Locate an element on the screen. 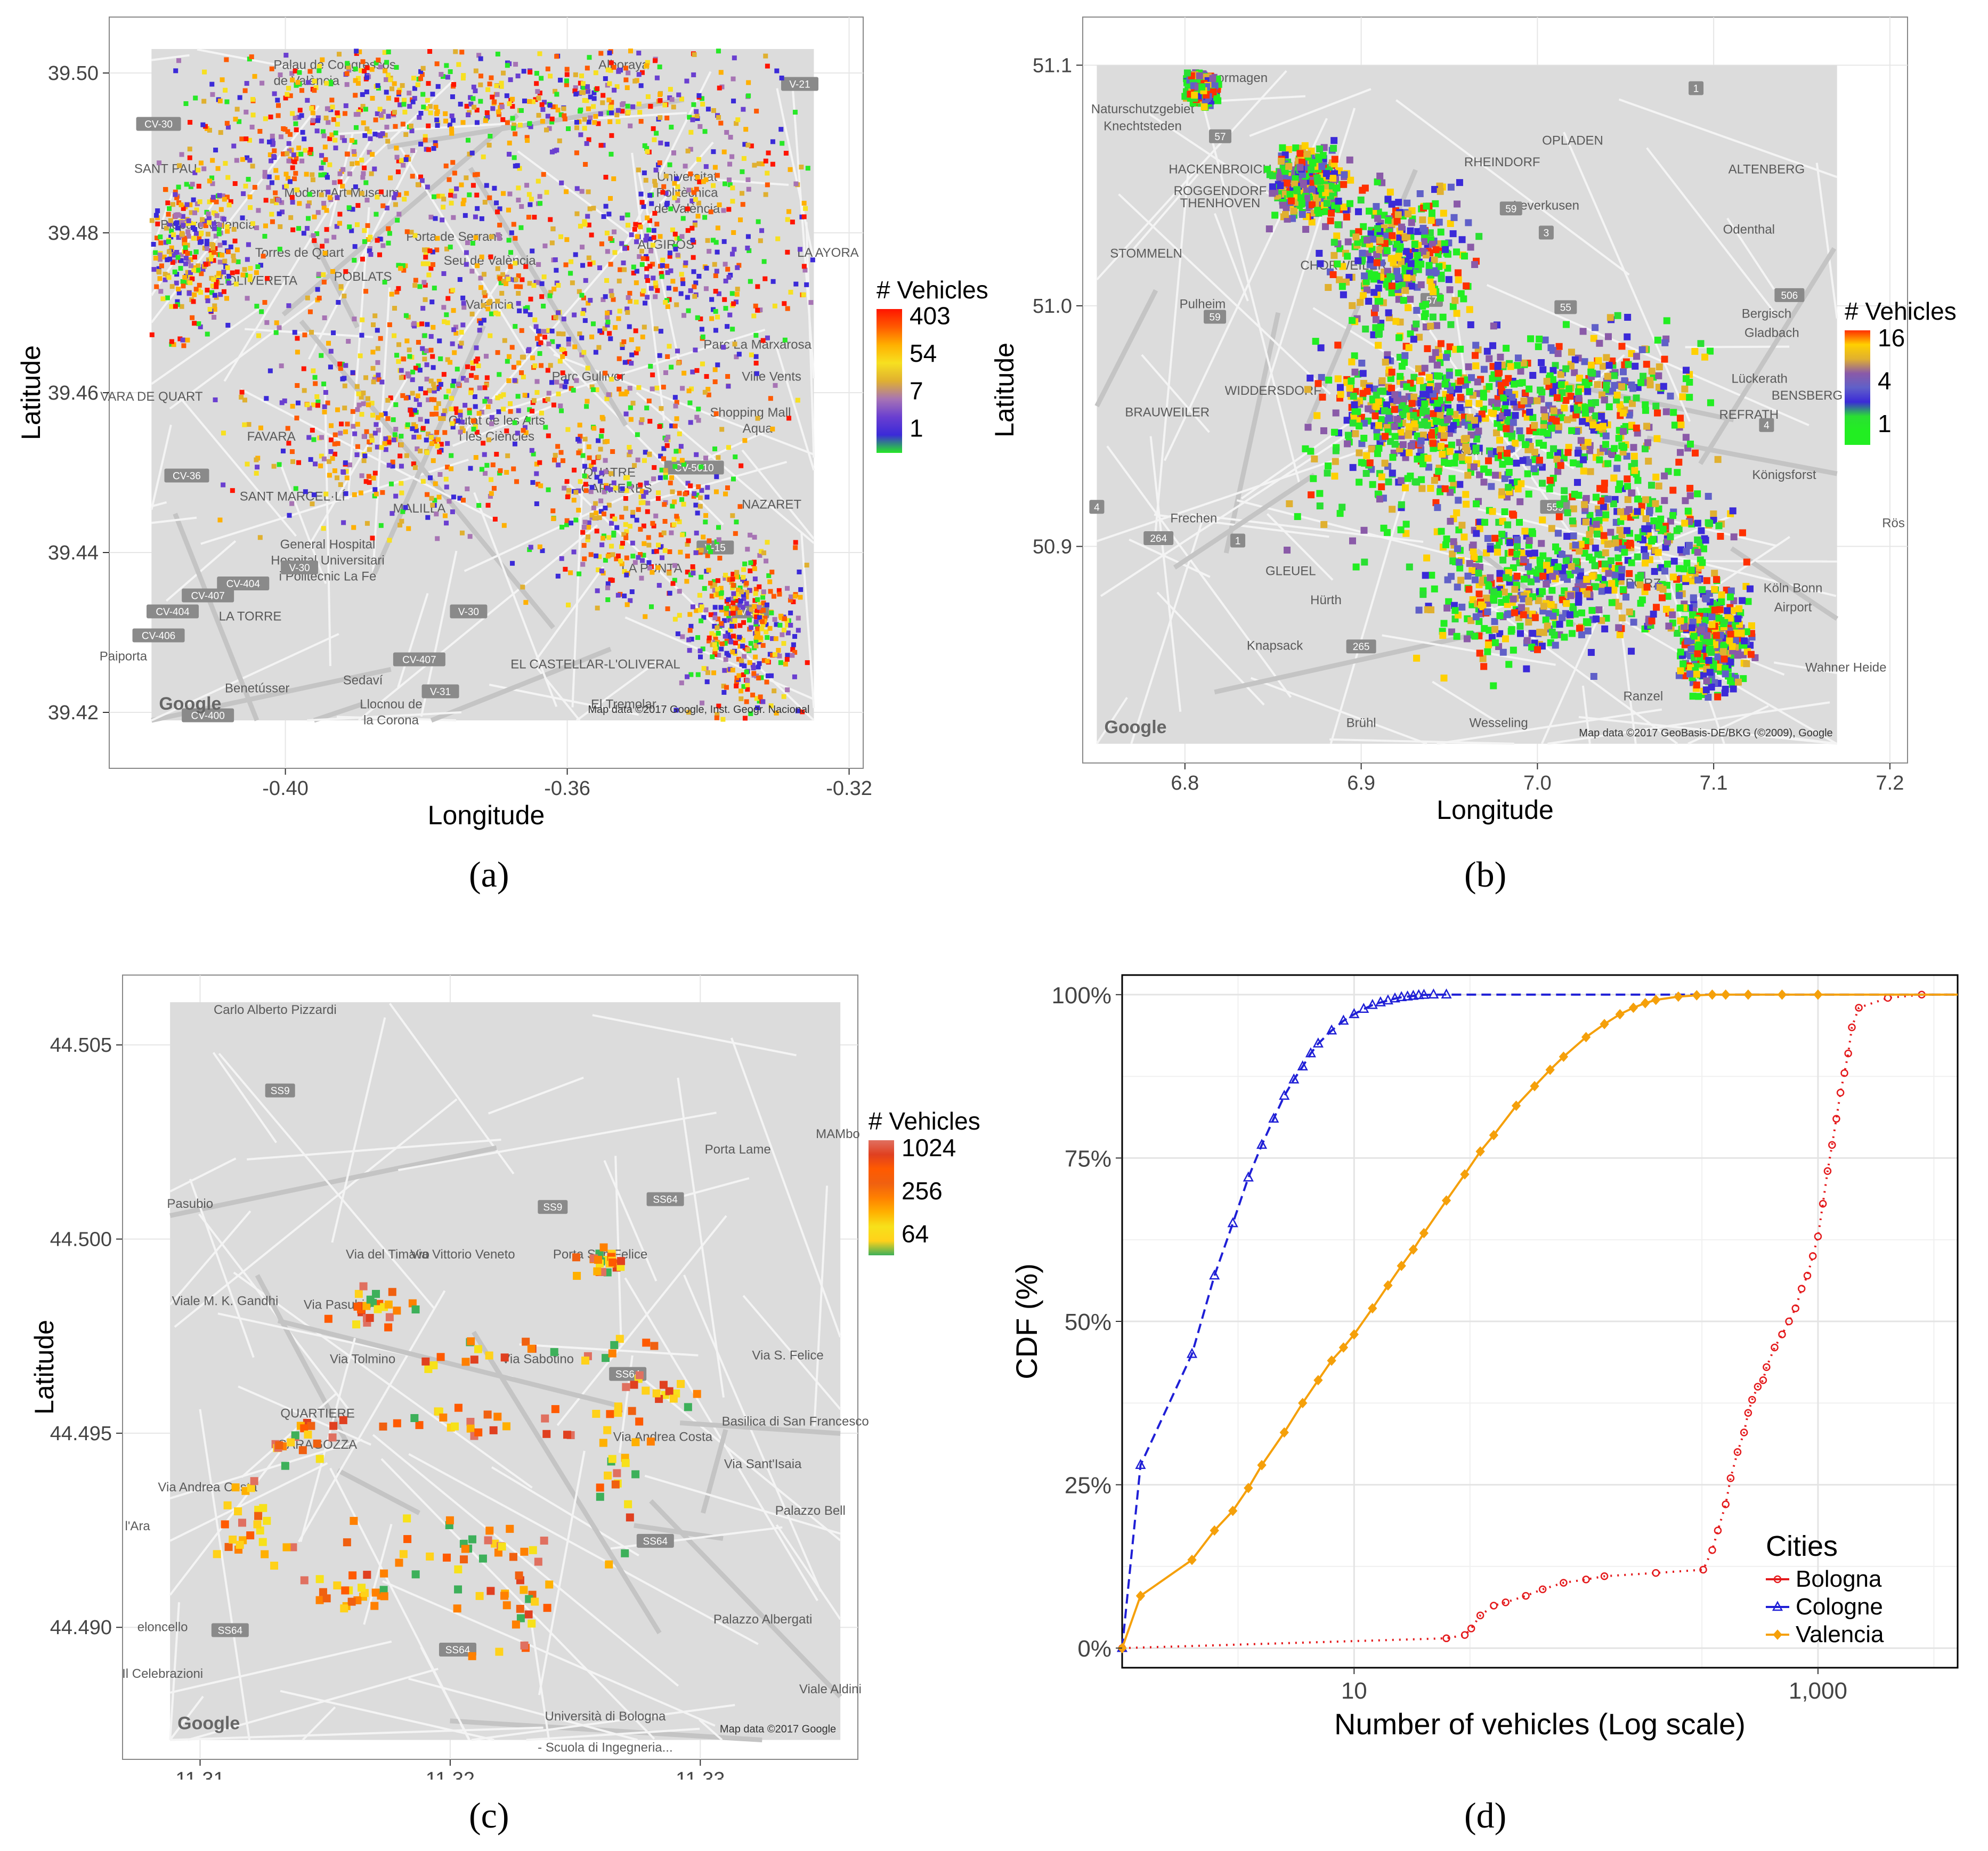 The width and height of the screenshot is (1988, 1851). map-place-label: Llocnou de is located at coordinates (391, 704).